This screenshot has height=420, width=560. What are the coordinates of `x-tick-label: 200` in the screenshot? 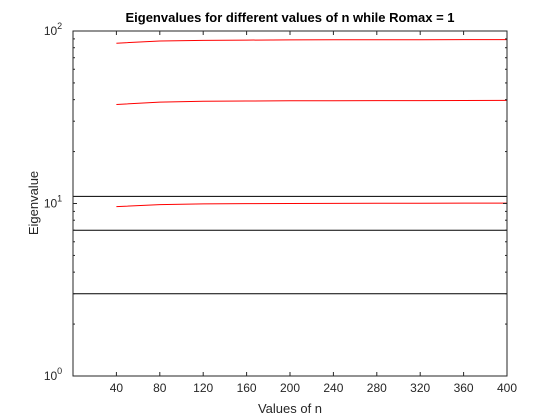 It's located at (290, 388).